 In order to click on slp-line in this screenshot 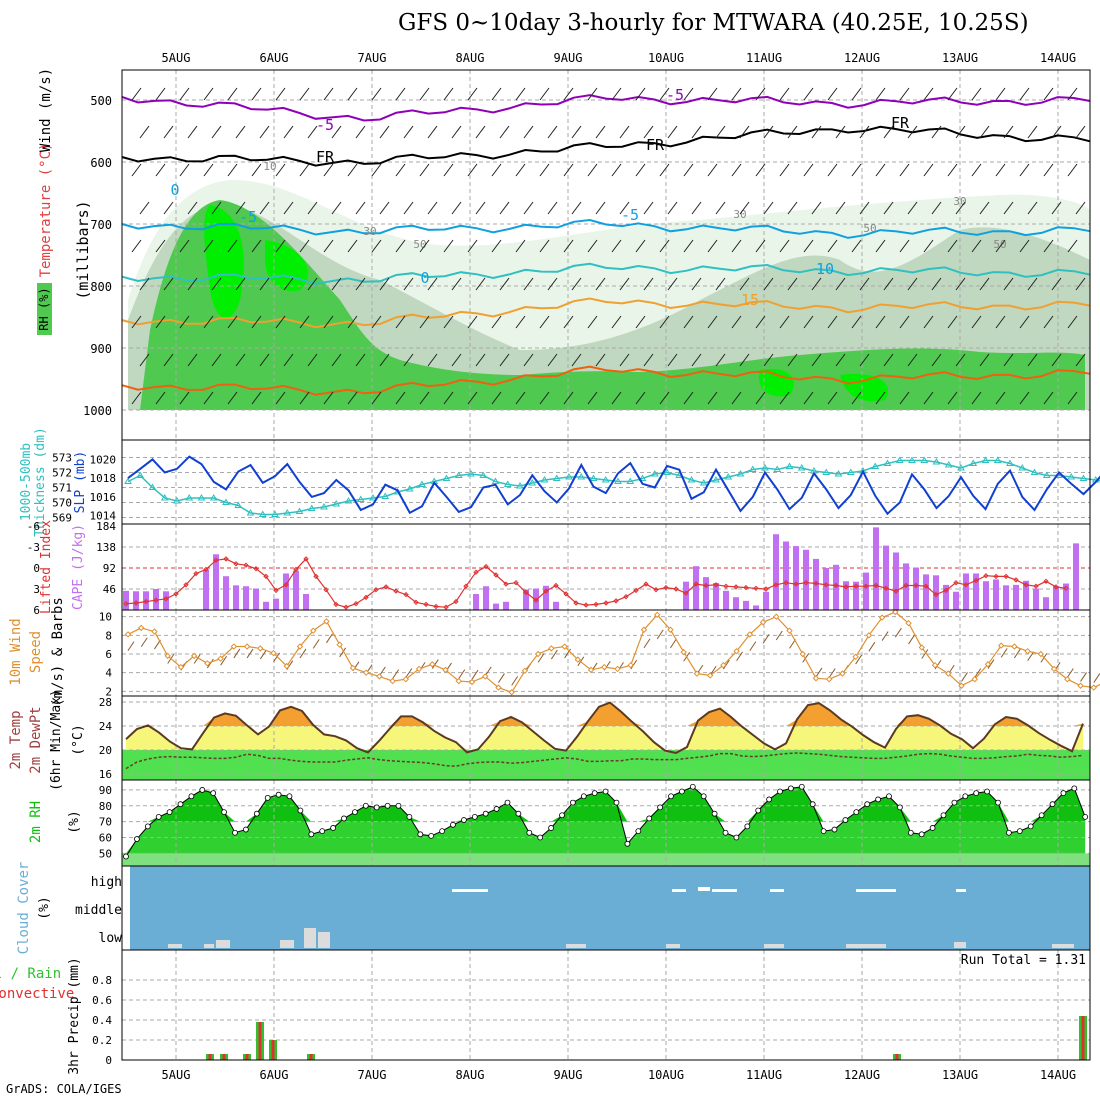, I will do `click(613, 485)`.